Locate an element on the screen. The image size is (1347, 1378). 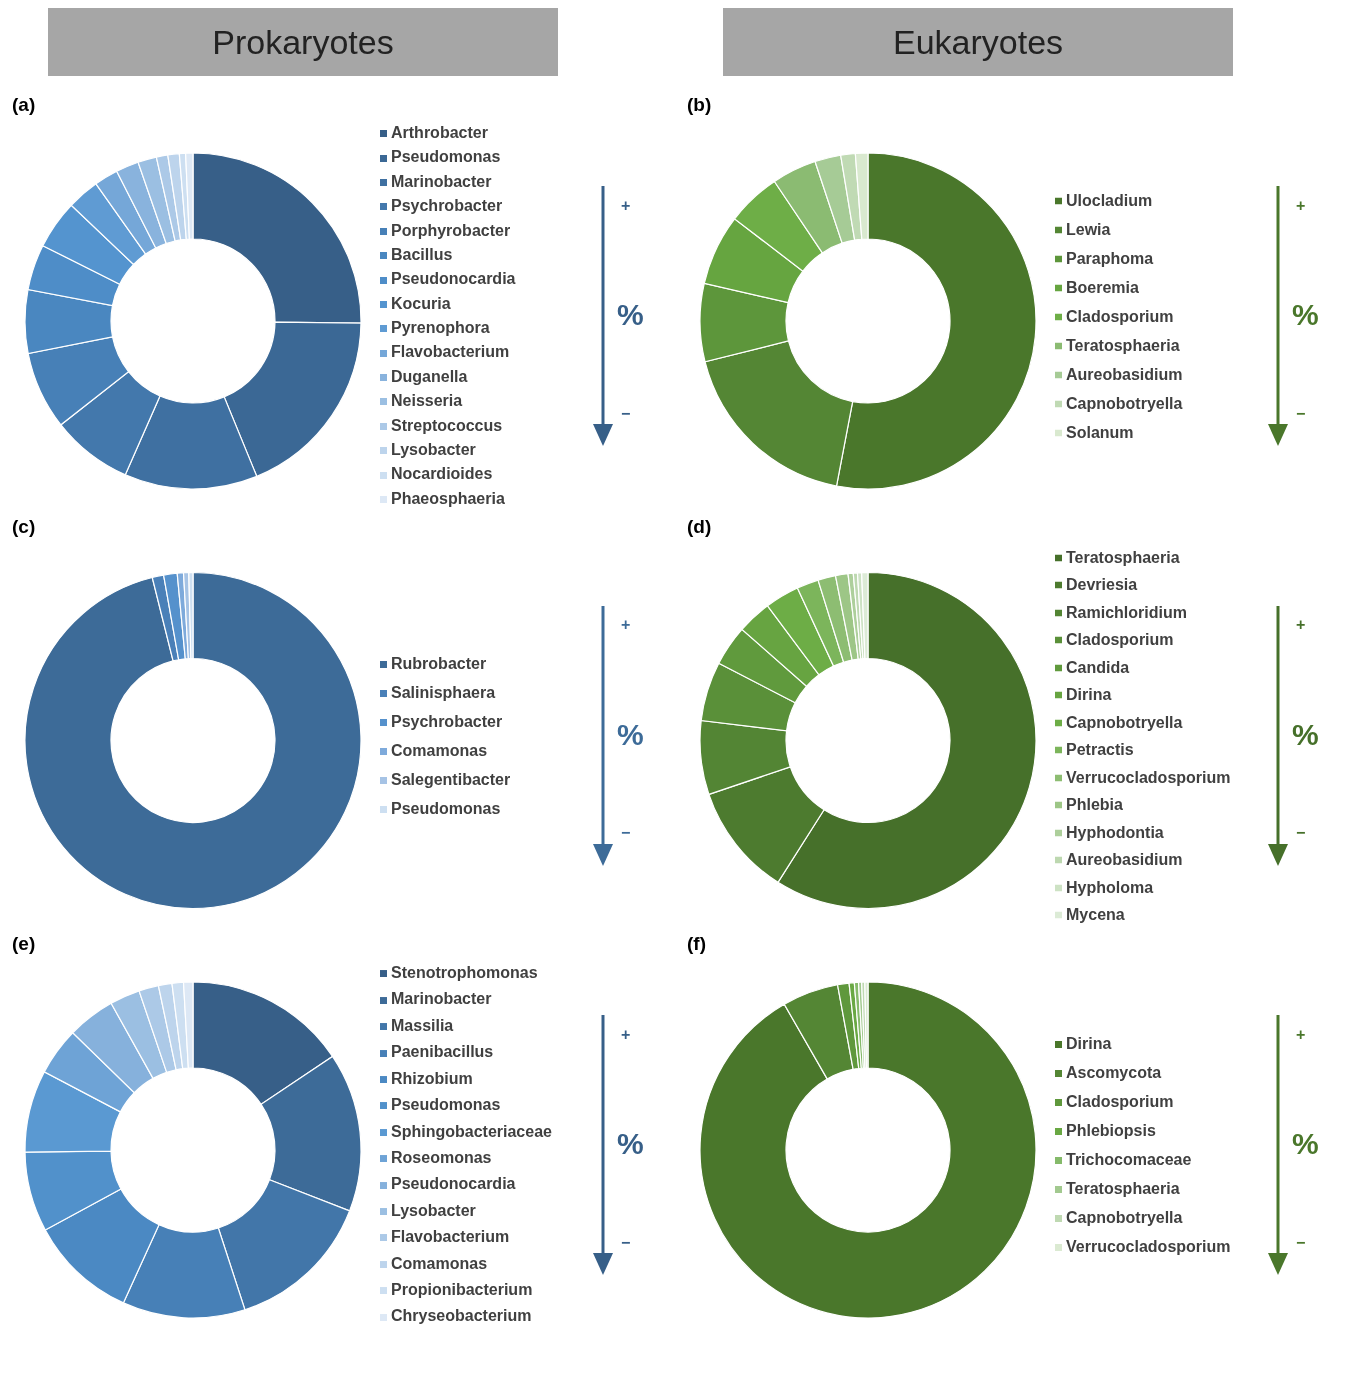
chart-title: (c) is located at coordinates (24, 527).